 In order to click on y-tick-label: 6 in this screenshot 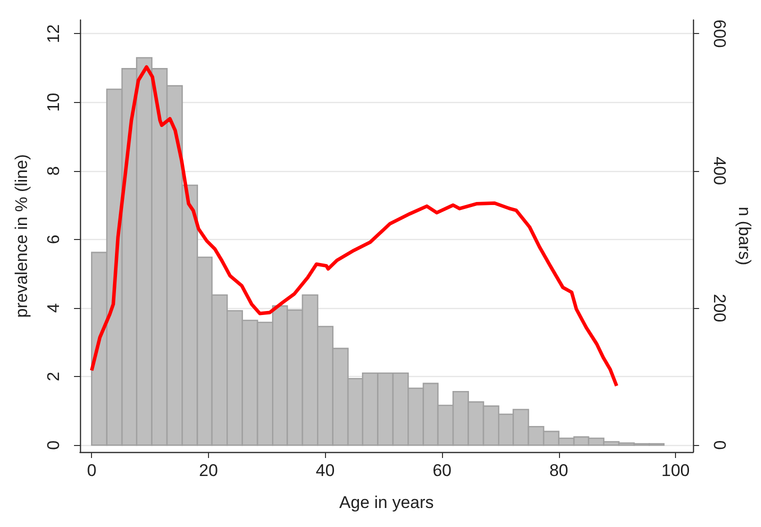, I will do `click(53, 239)`.